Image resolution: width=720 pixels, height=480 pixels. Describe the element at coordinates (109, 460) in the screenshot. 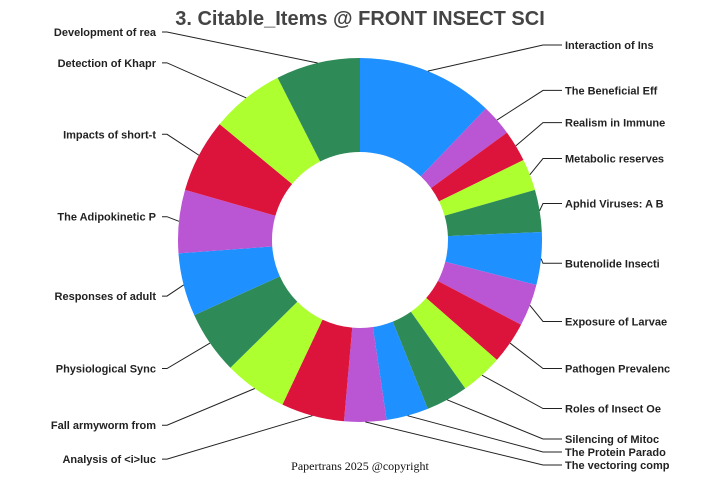

I see `slice-label-12: Analysis of <i>luc` at that location.